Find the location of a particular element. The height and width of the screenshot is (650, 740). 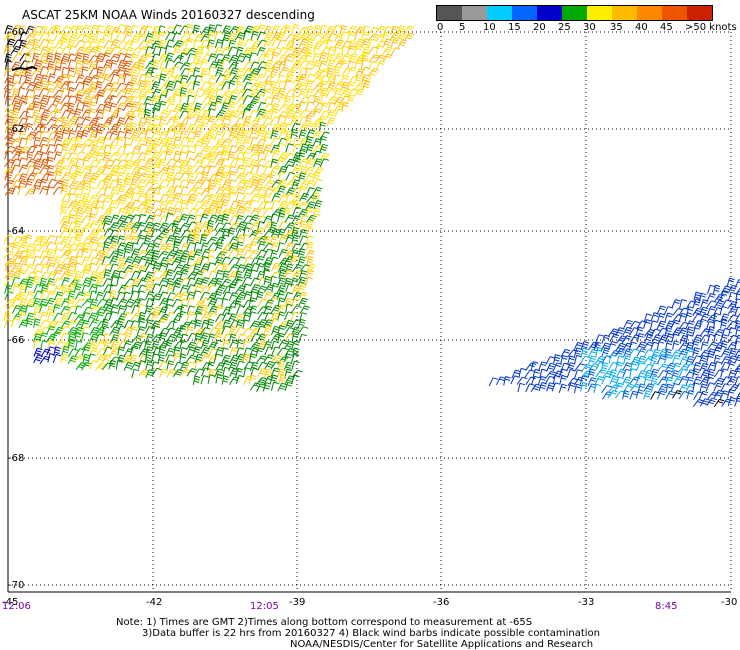

latitude-label: -62 is located at coordinates (16, 129).